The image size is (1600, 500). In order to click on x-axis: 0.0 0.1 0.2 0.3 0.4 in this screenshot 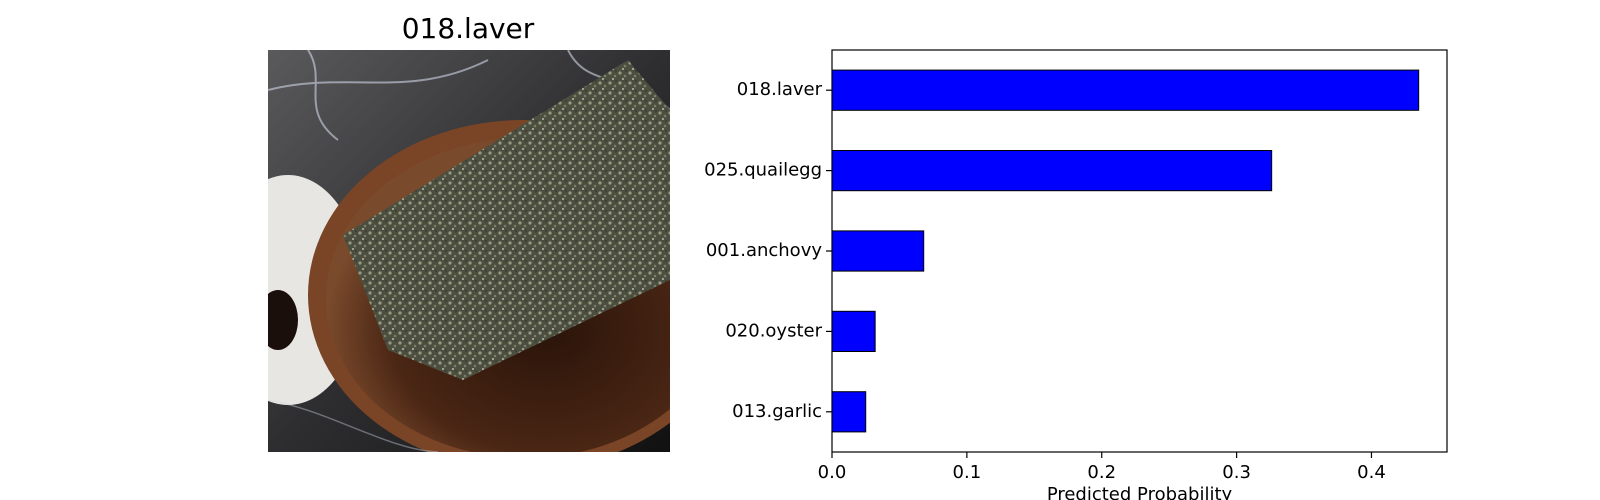, I will do `click(1102, 467)`.